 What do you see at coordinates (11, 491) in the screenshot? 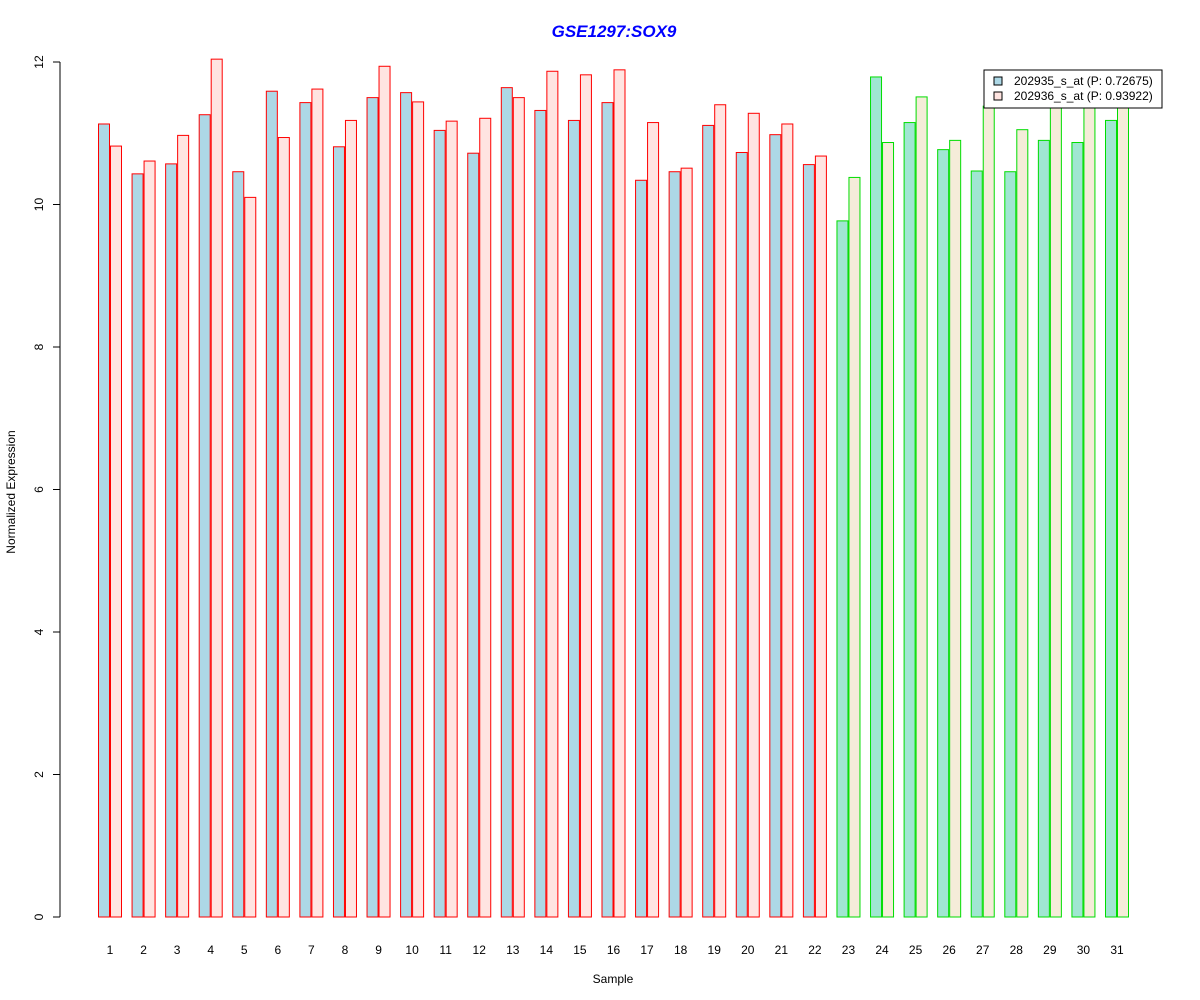
I see `y-axis-label: Normalized Expression` at bounding box center [11, 491].